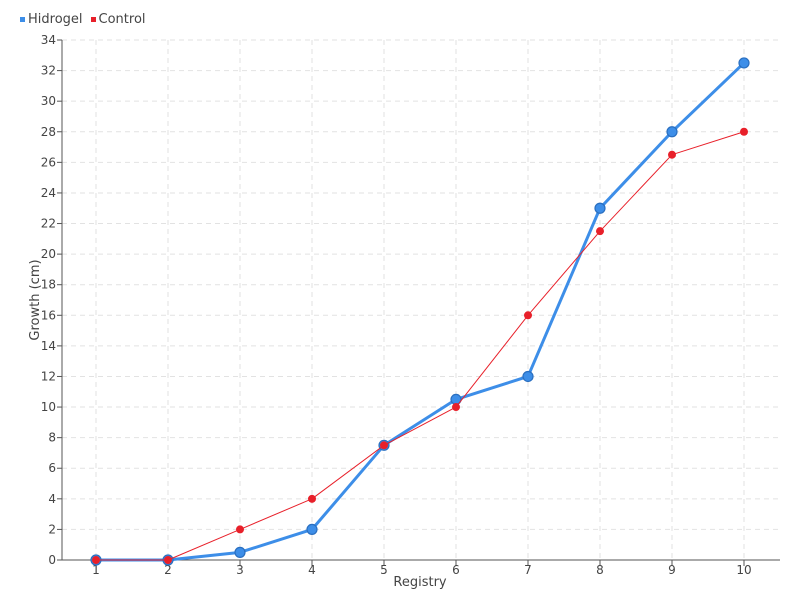 Image resolution: width=800 pixels, height=600 pixels. I want to click on y-tick-label: 18, so click(48, 285).